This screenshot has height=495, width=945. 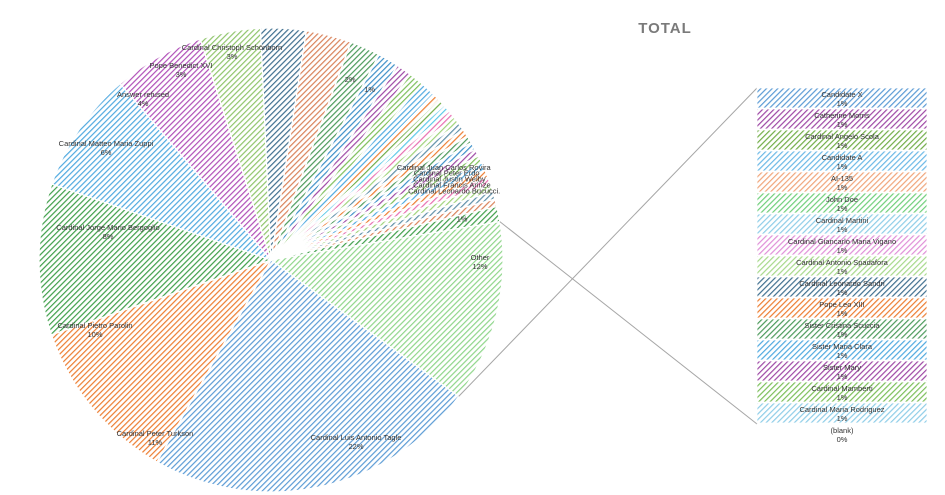 What do you see at coordinates (841, 94) in the screenshot?
I see `breakdown-label: Candidate X` at bounding box center [841, 94].